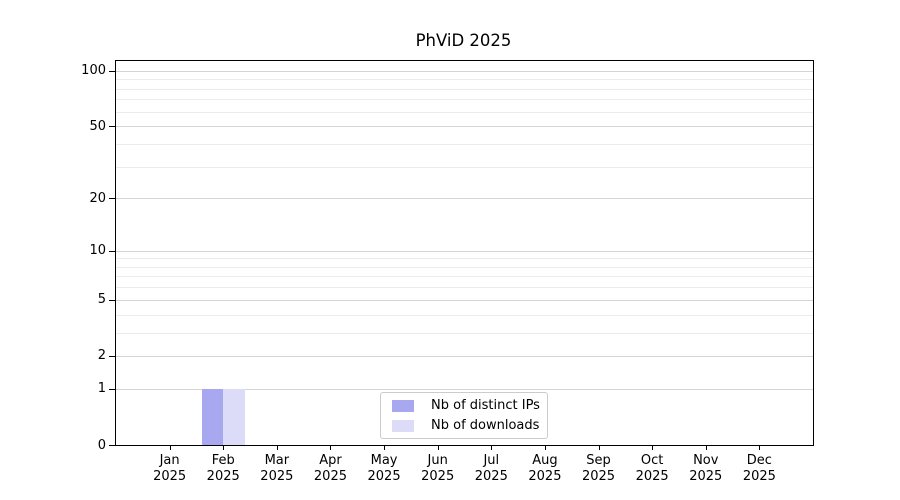 This screenshot has width=900, height=500. Describe the element at coordinates (545, 468) in the screenshot. I see `x-tick-label-aug: Aug 2025` at that location.